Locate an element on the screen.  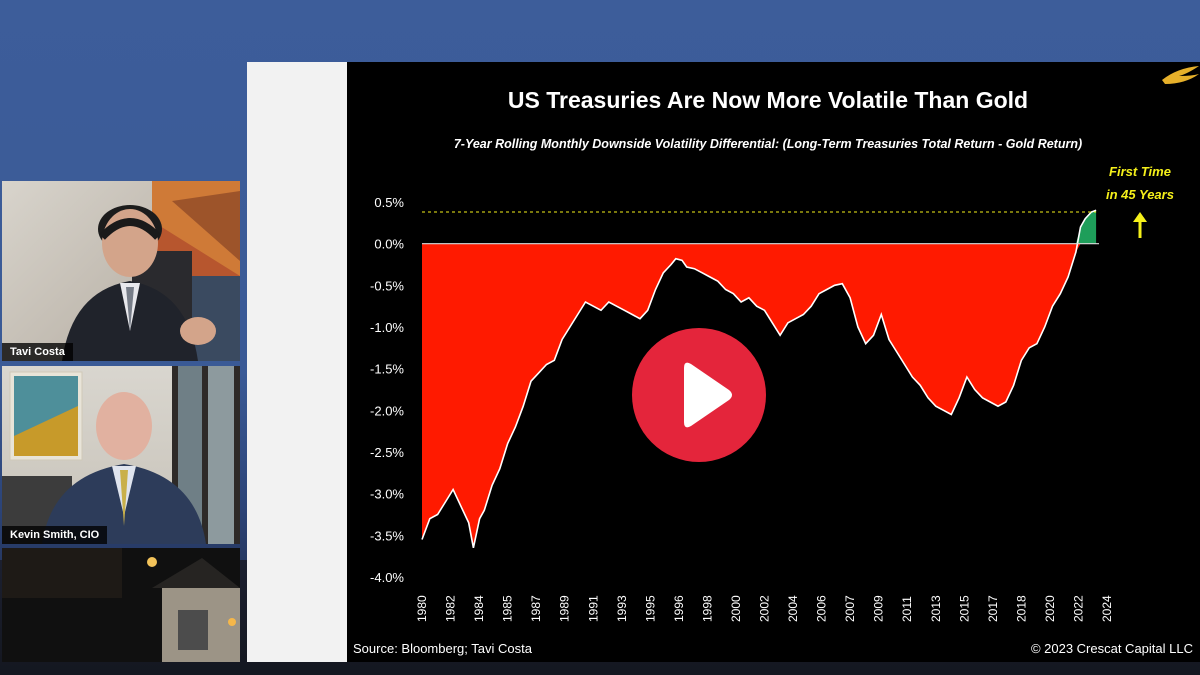
participant-name-label: Kevin Smith, CIO is located at coordinates (55, 535).